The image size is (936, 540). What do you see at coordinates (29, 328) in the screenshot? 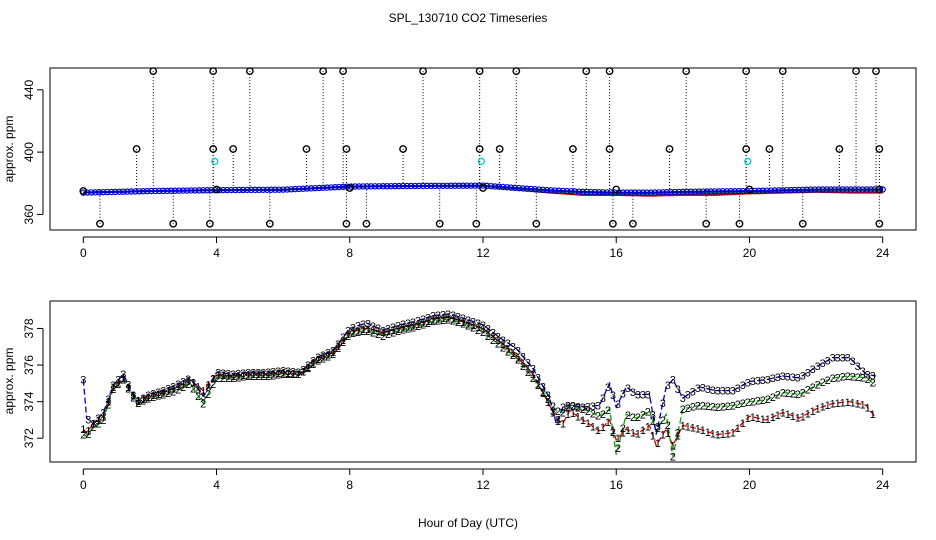
I see `bottom-y-tick-label: 378` at bounding box center [29, 328].